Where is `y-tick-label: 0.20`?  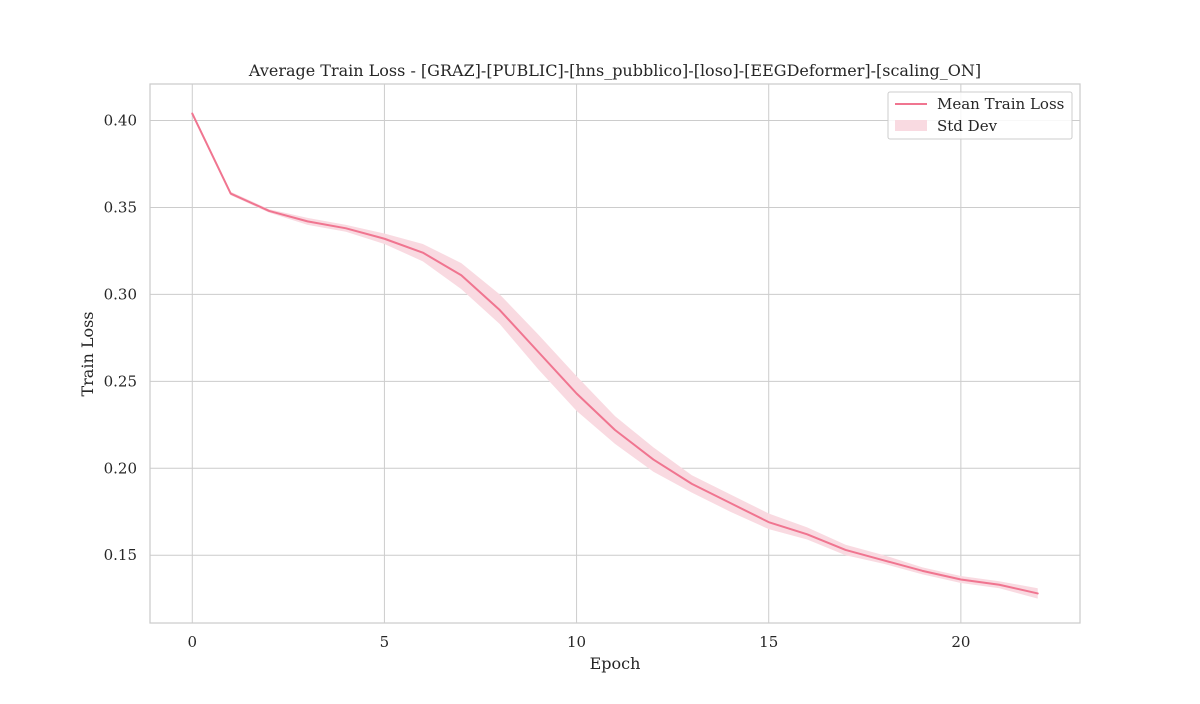
y-tick-label: 0.20 is located at coordinates (120, 468).